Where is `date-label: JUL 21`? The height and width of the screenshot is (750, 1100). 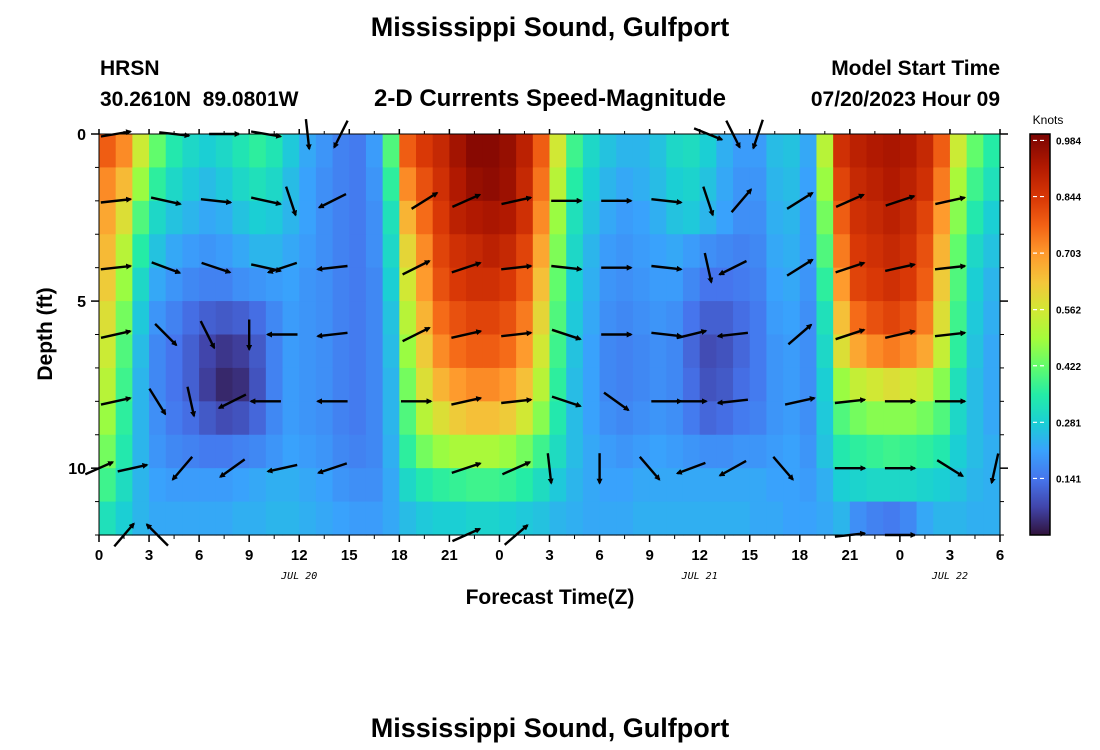 date-label: JUL 21 is located at coordinates (699, 576).